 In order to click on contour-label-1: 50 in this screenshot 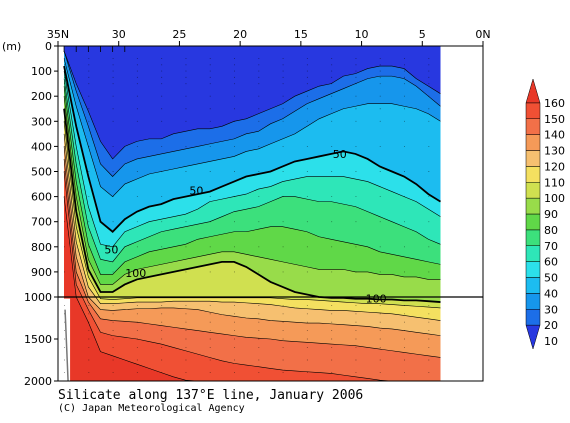, I will do `click(196, 190)`.